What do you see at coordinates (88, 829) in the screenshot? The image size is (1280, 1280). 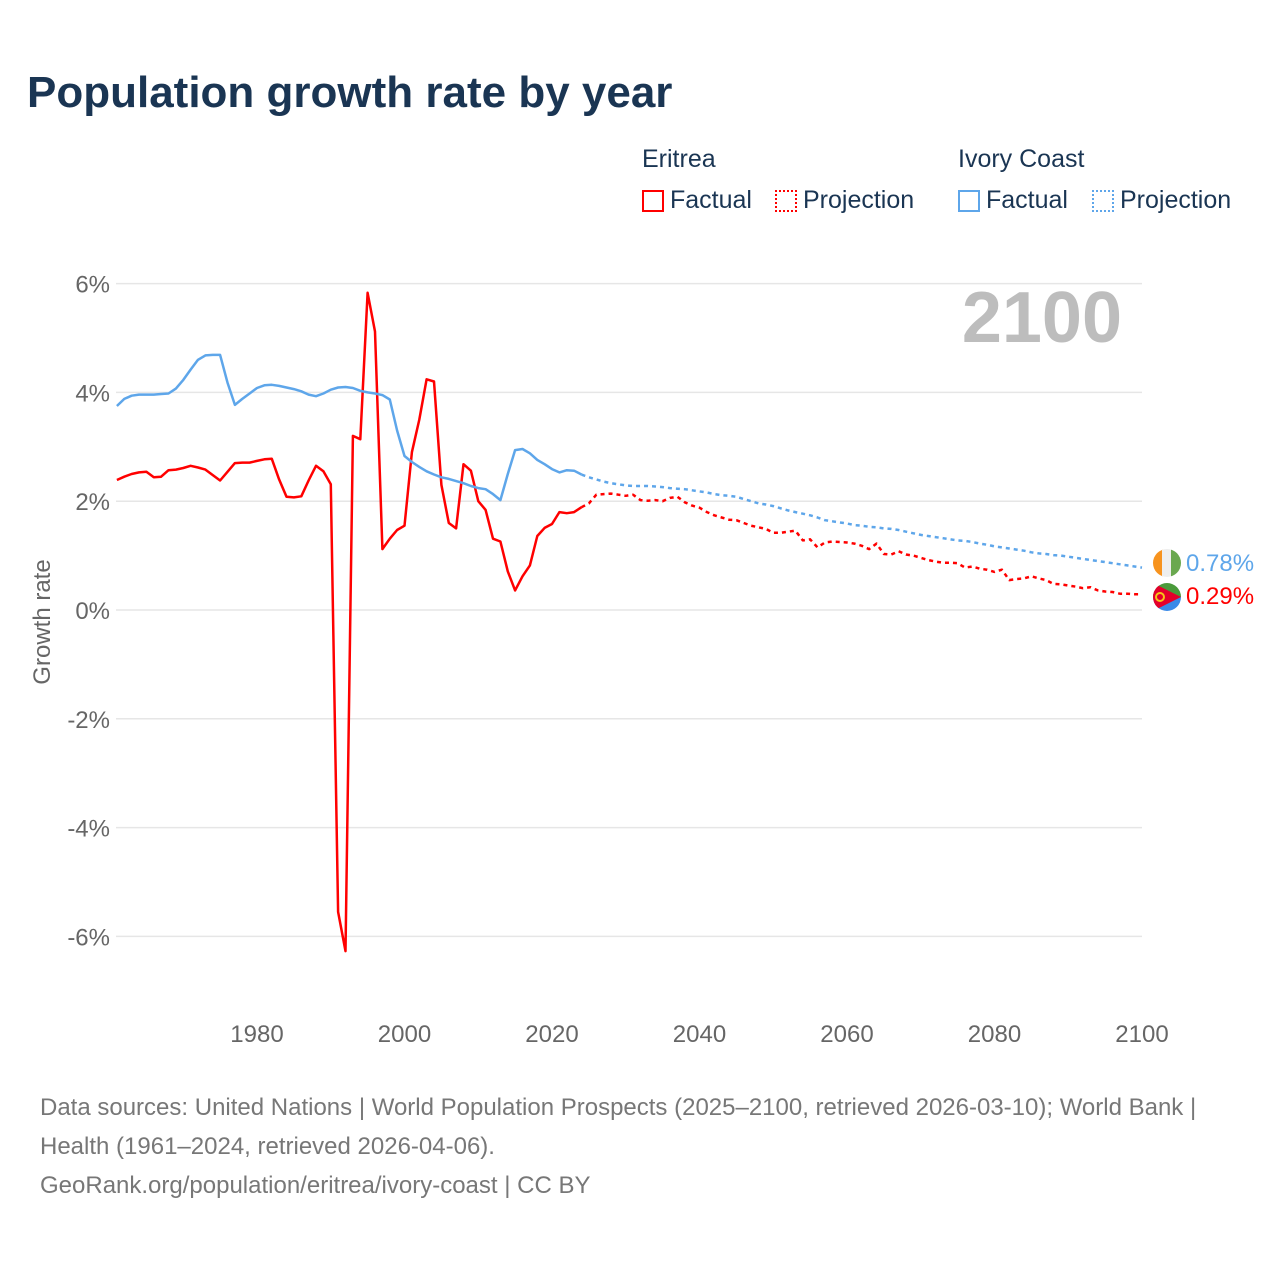 I see `y-tick-label: -4%` at bounding box center [88, 829].